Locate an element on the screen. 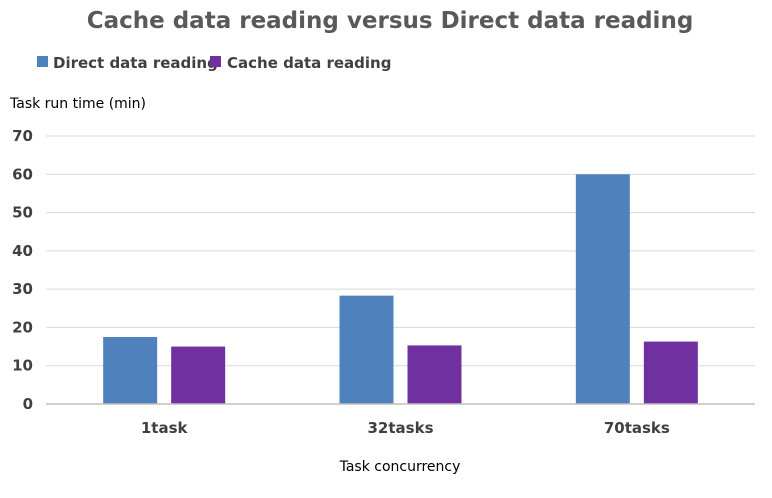  bar-direct-70tasks is located at coordinates (602, 289).